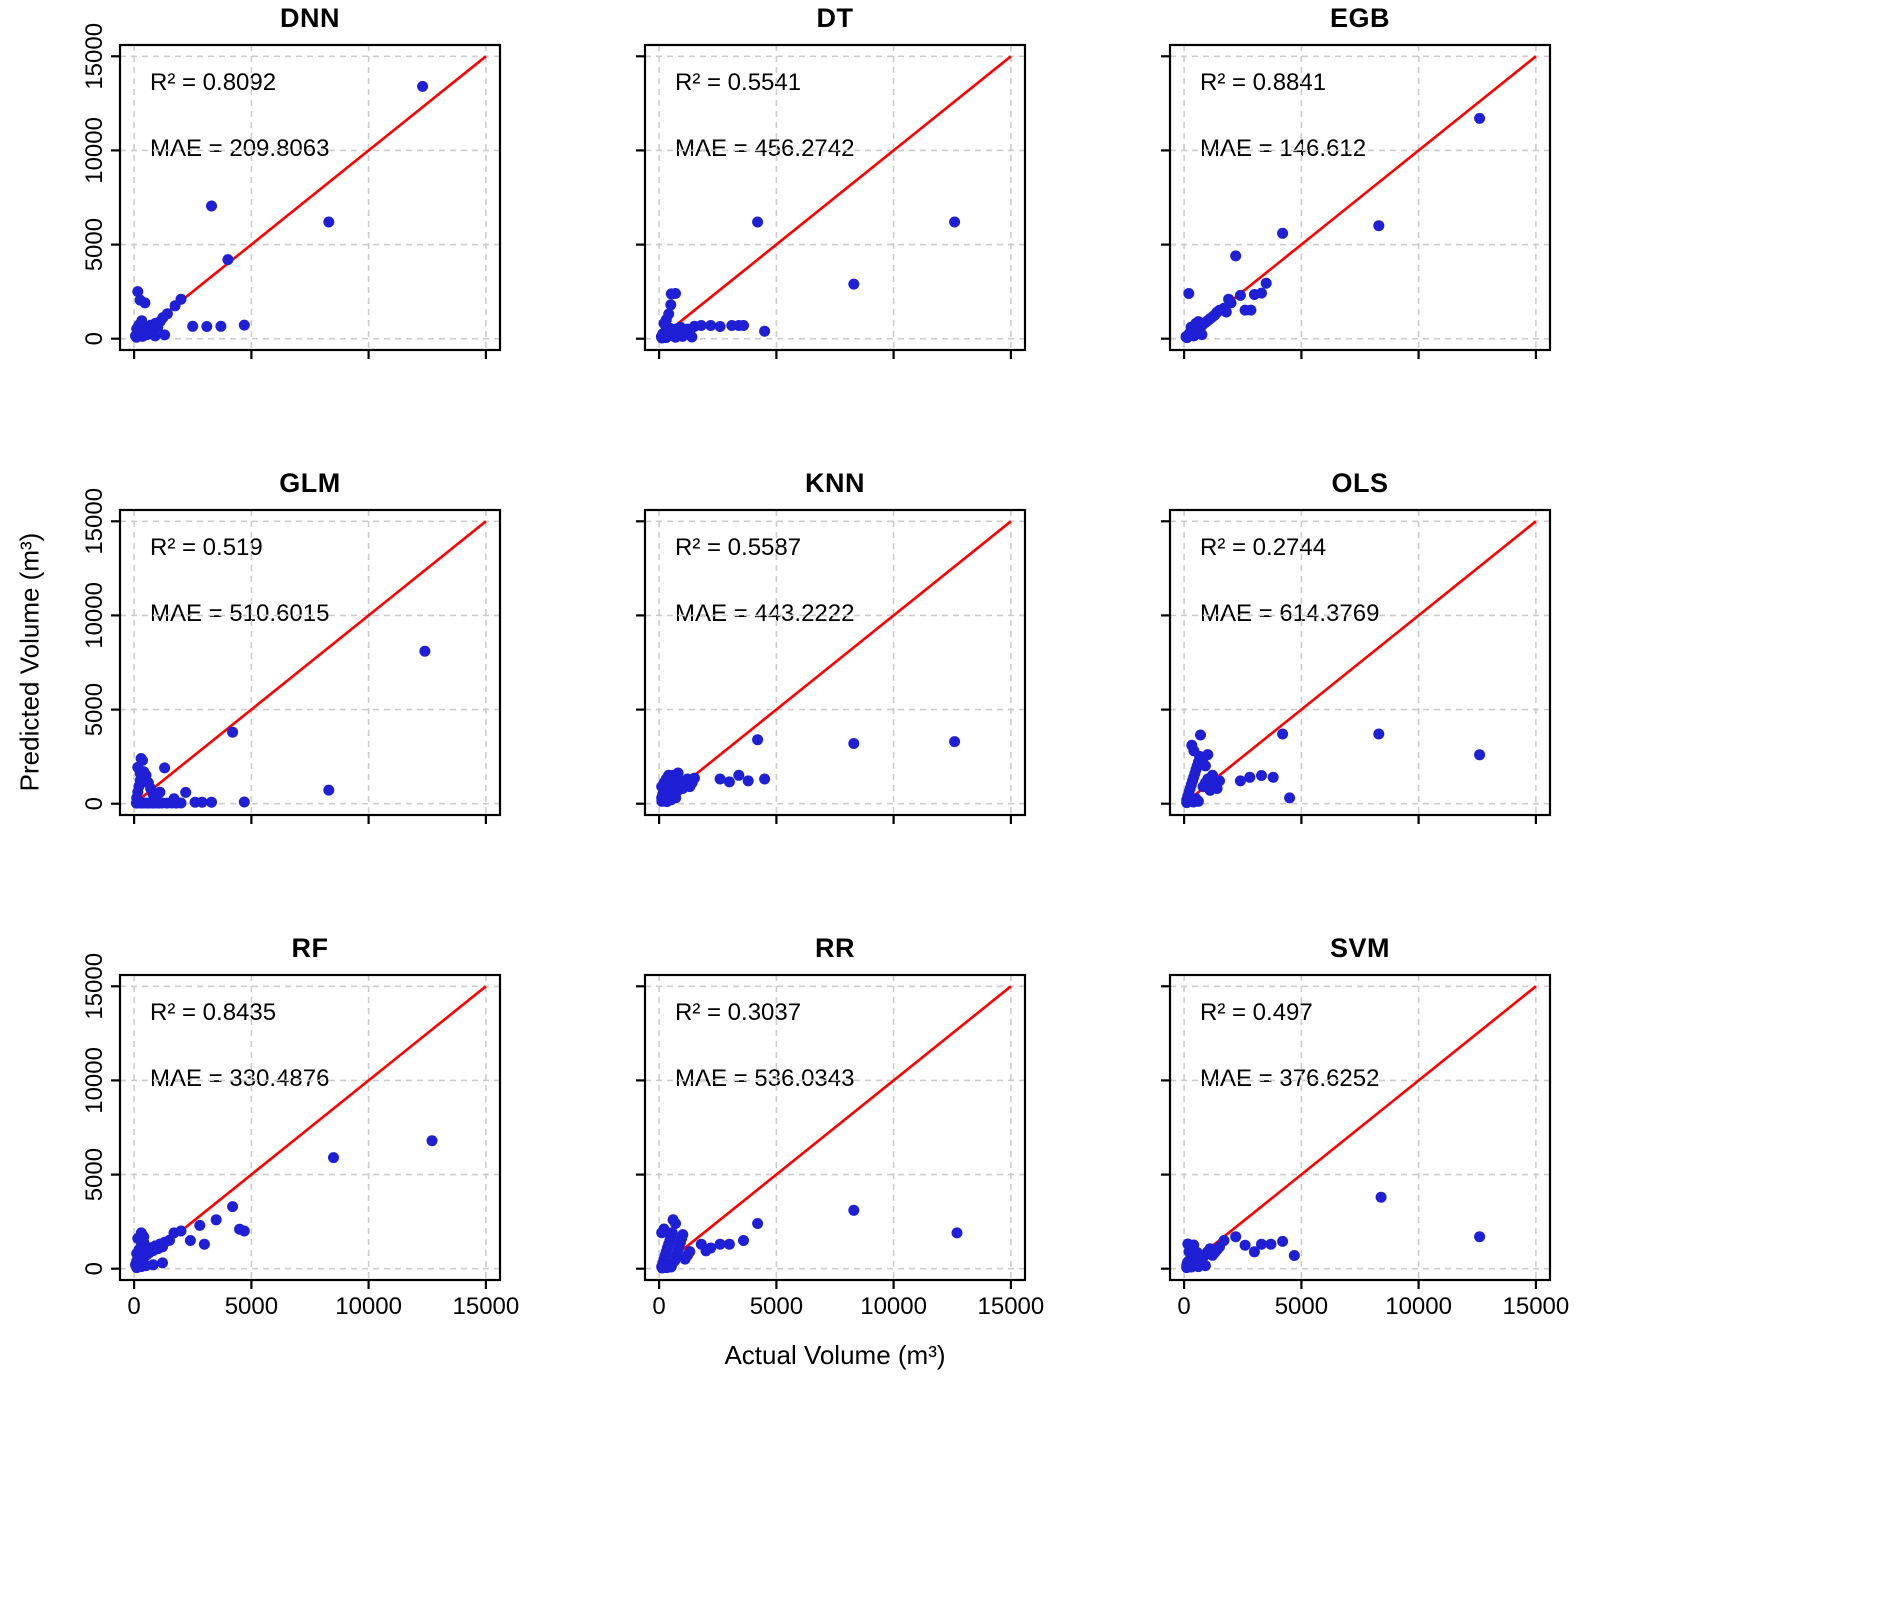 Image resolution: width=1892 pixels, height=1616 pixels. What do you see at coordinates (206, 547) in the screenshot?
I see `r2-annotation: R² = 0.519` at bounding box center [206, 547].